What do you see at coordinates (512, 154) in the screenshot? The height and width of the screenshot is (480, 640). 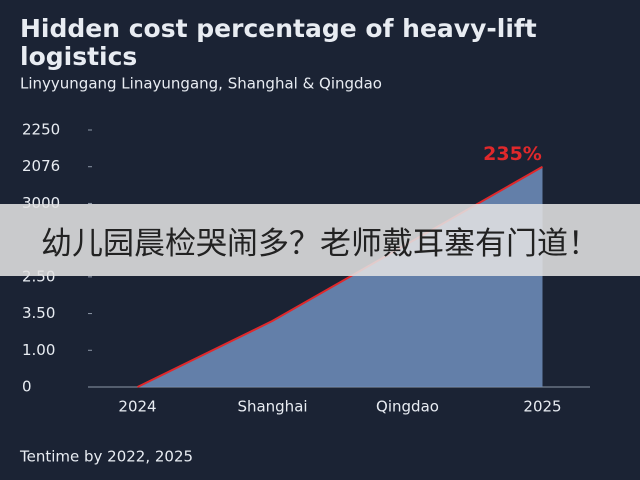 I see `annotation: 235%` at bounding box center [512, 154].